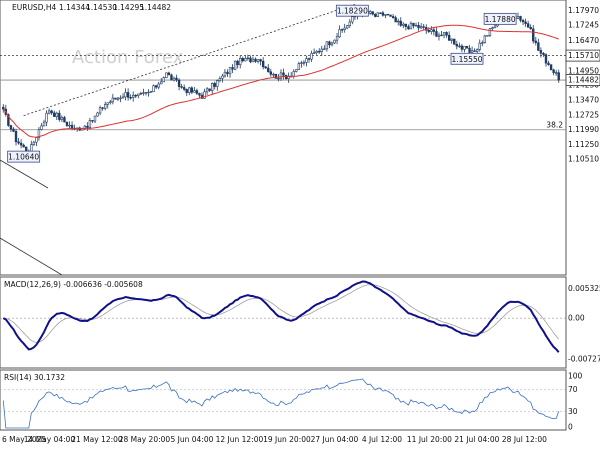  I want to click on rsi-layer, so click(283, 403).